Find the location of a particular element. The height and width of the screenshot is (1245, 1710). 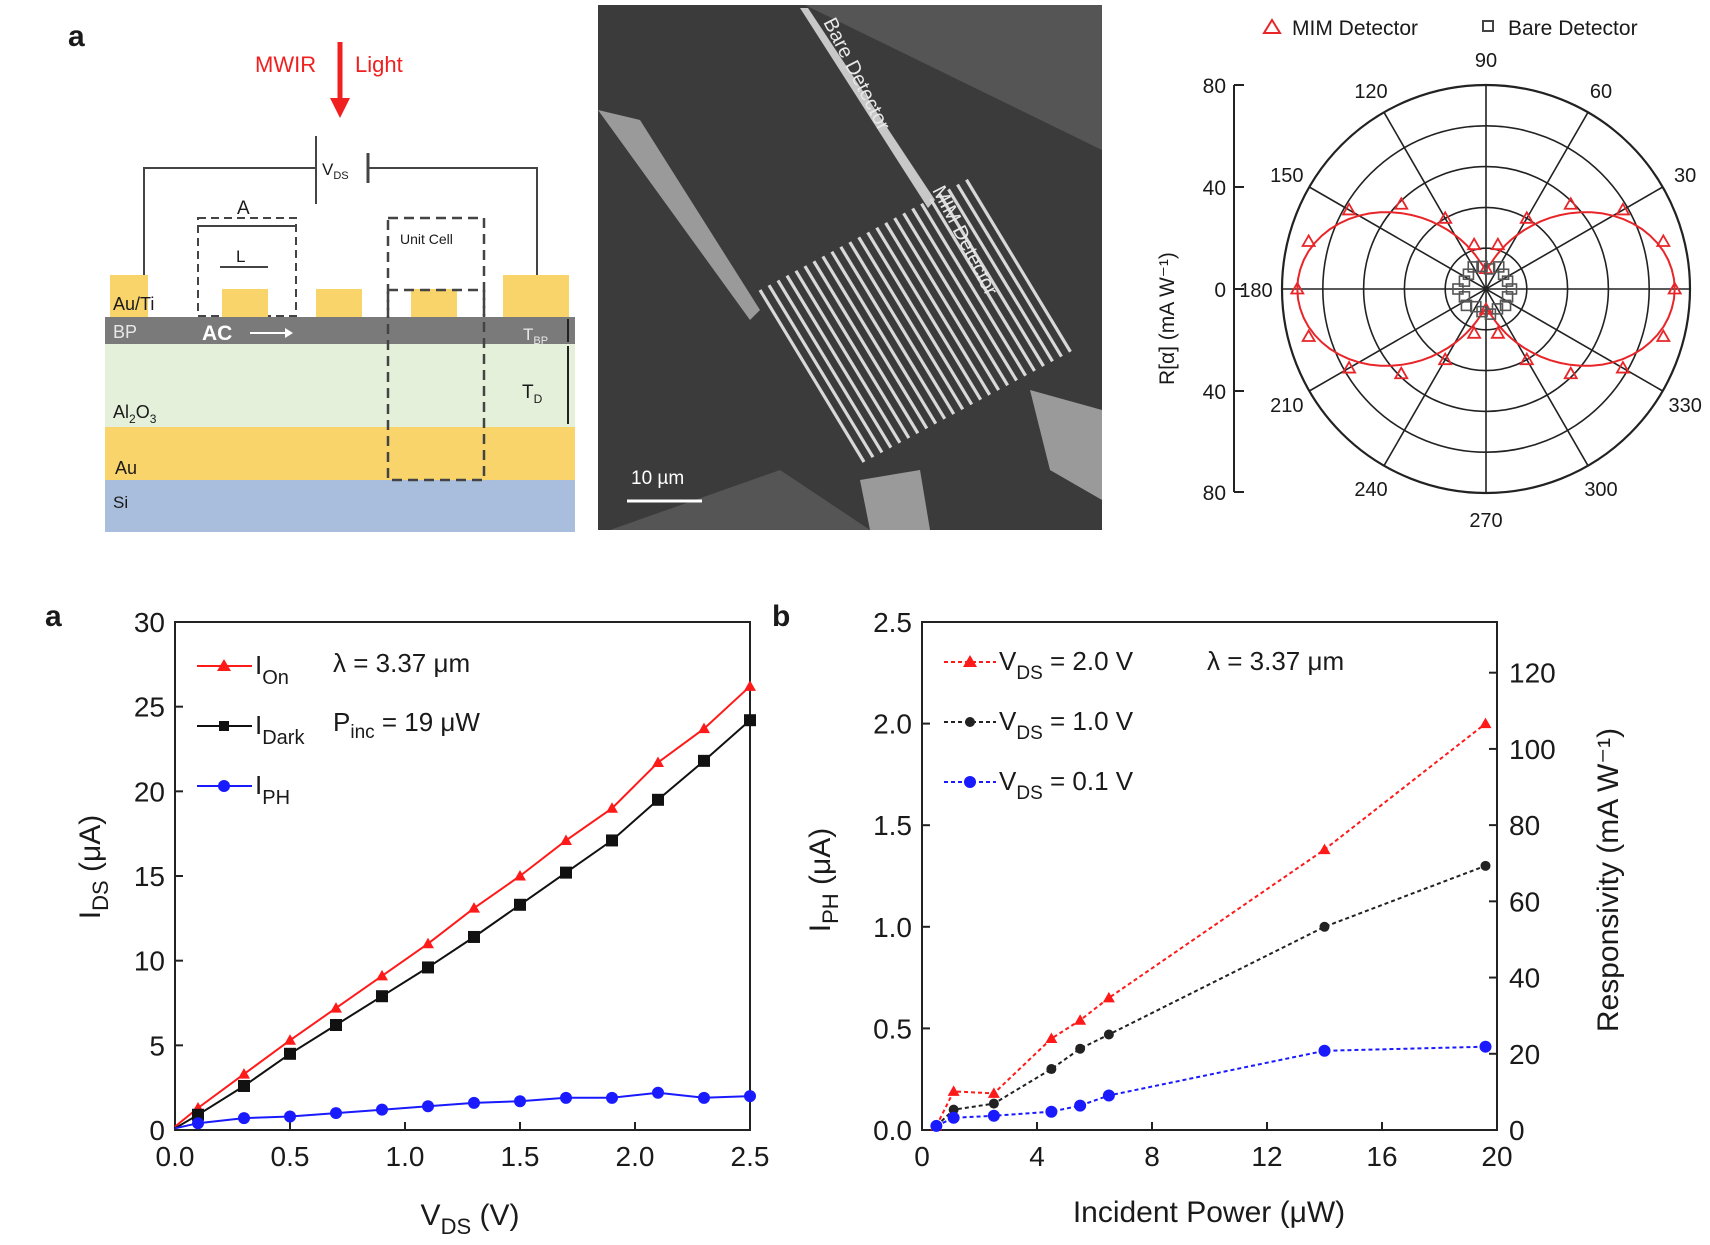

y2-tick-label: 40 is located at coordinates (1524, 978).